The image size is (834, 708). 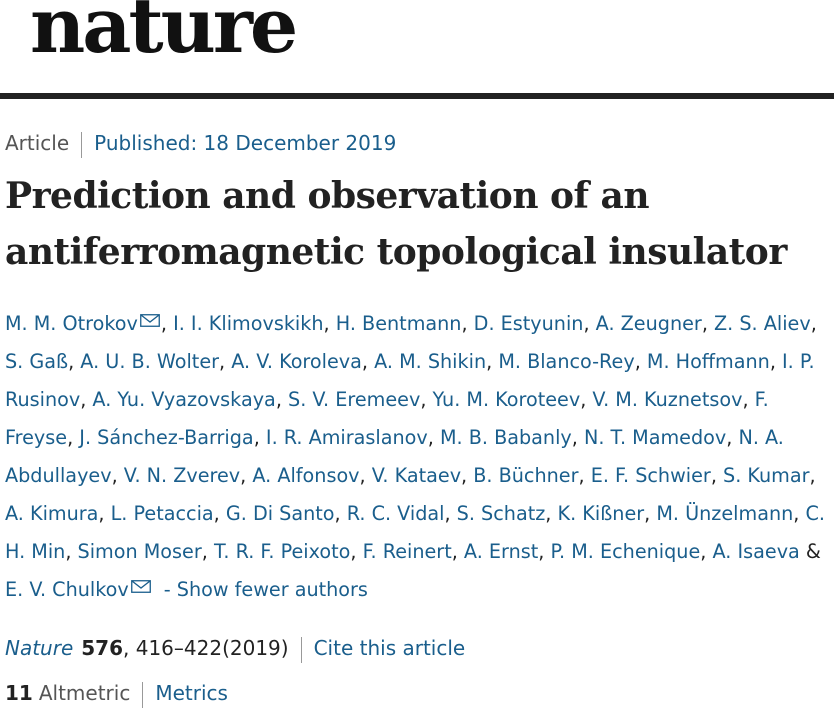 What do you see at coordinates (528, 323) in the screenshot?
I see `author-link: D. Estyunin` at bounding box center [528, 323].